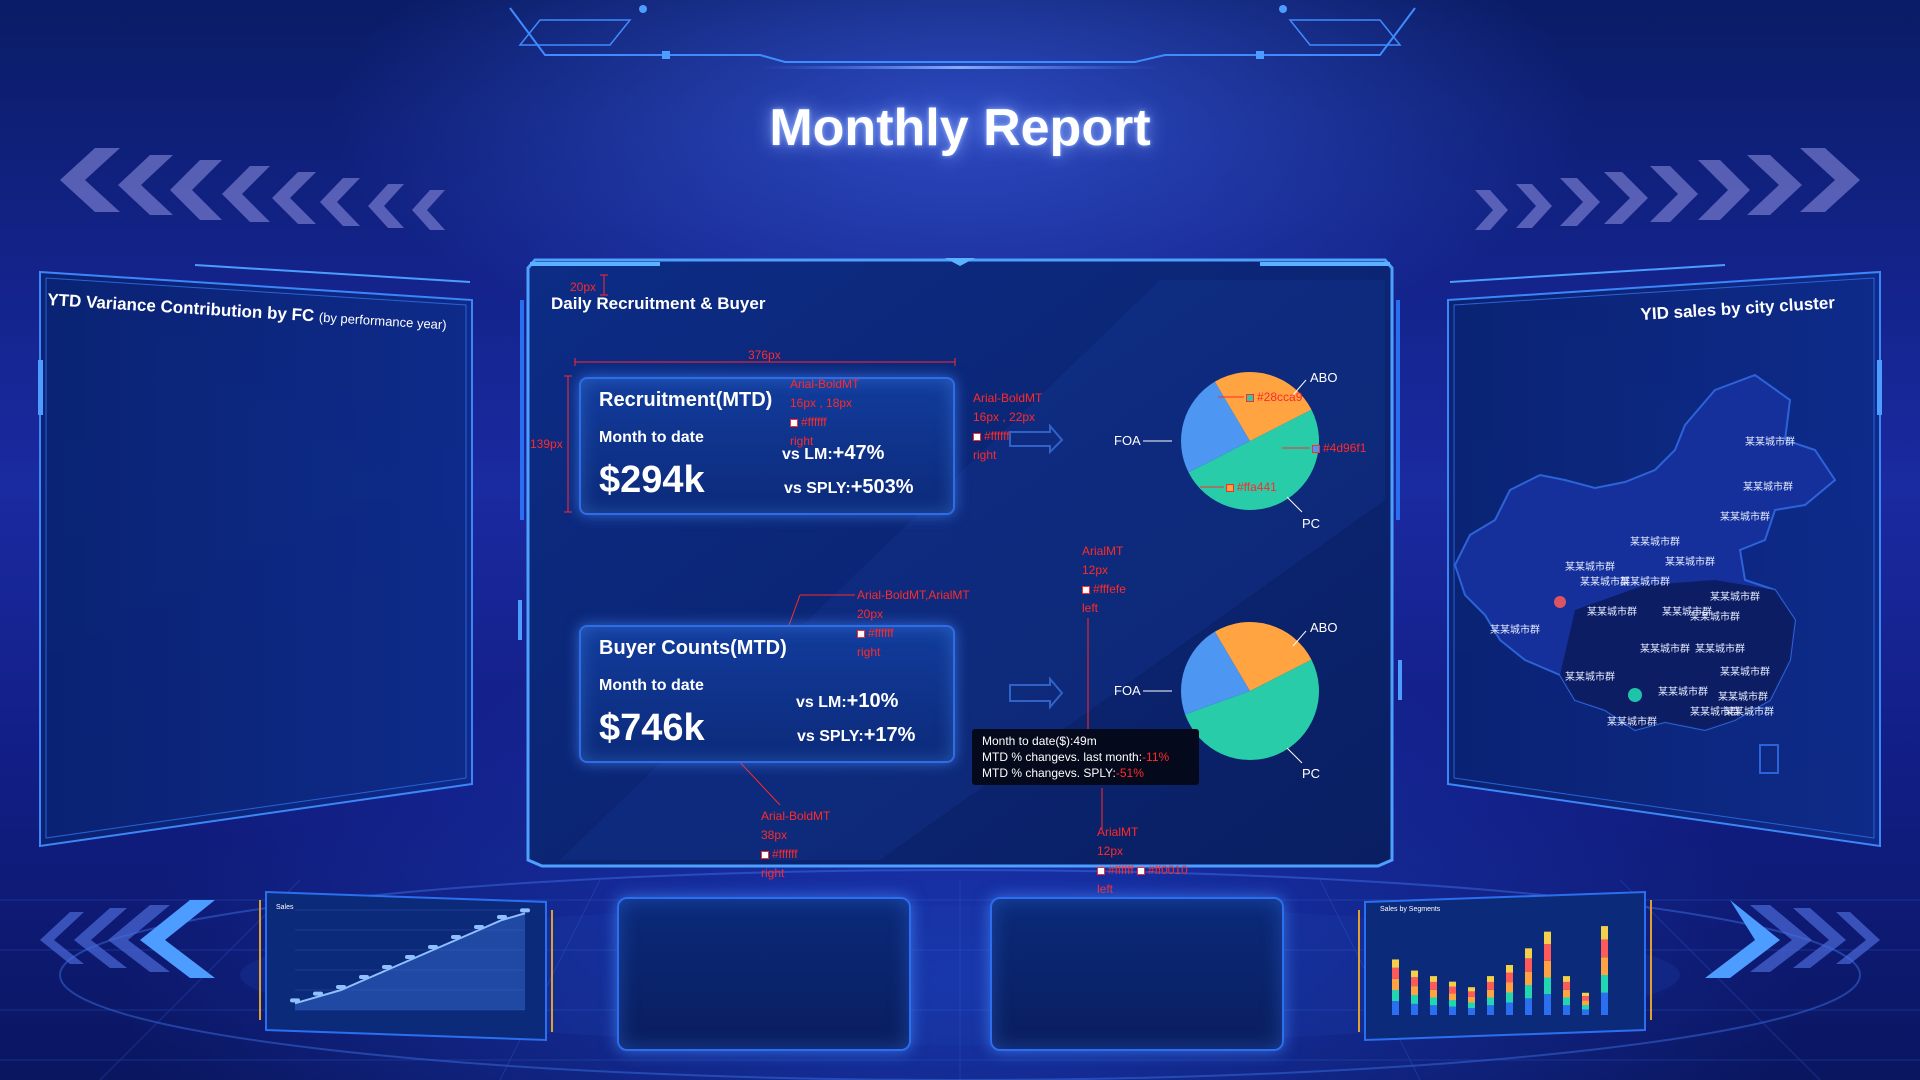  I want to click on map-marker-red, so click(1560, 602).